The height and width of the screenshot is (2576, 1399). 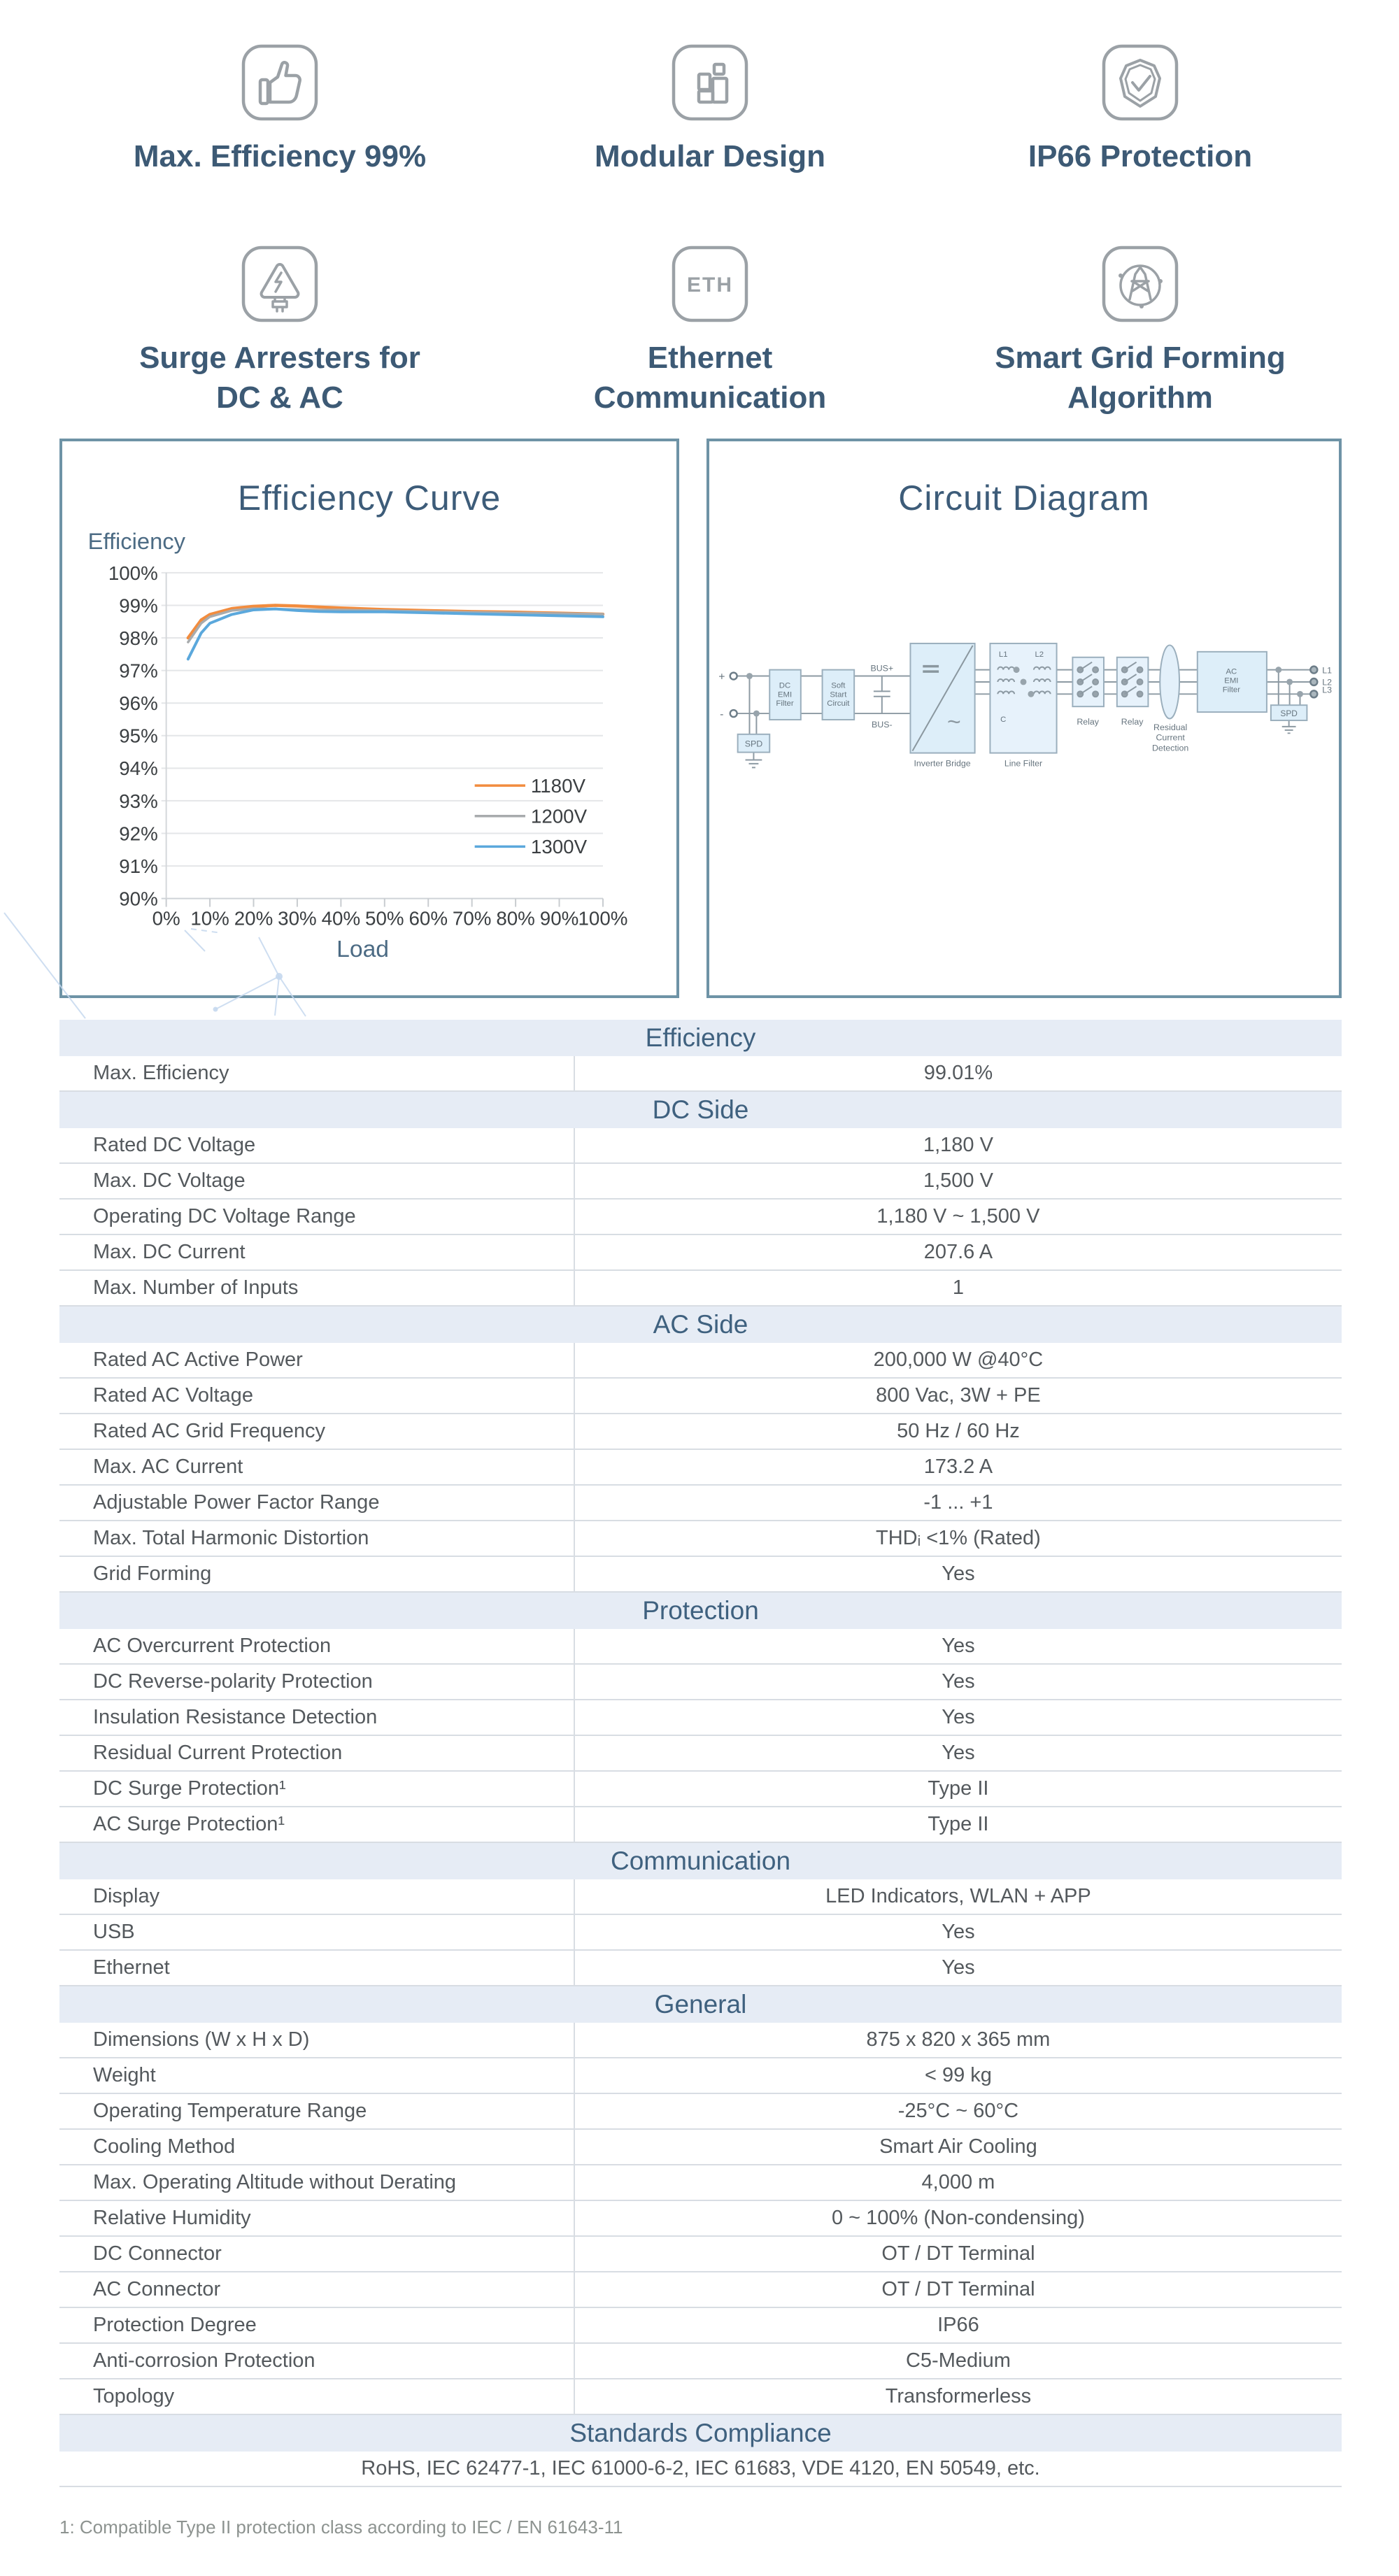 What do you see at coordinates (700, 1468) in the screenshot?
I see `table-row: Max. AC Current 173.2 A` at bounding box center [700, 1468].